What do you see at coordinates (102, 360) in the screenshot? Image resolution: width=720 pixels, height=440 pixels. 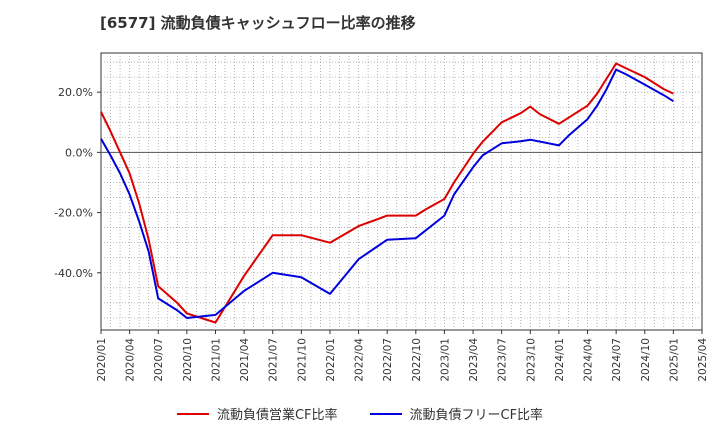 I see `x-tick-label: 2020/01` at bounding box center [102, 360].